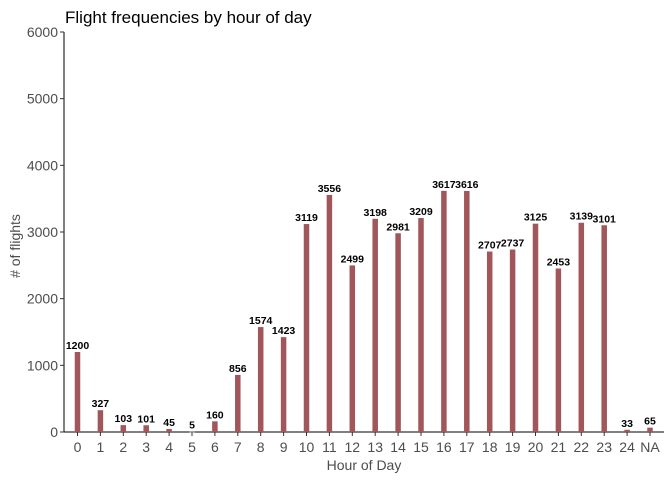 Image resolution: width=672 pixels, height=480 pixels. I want to click on x-tick-label: 15, so click(421, 447).